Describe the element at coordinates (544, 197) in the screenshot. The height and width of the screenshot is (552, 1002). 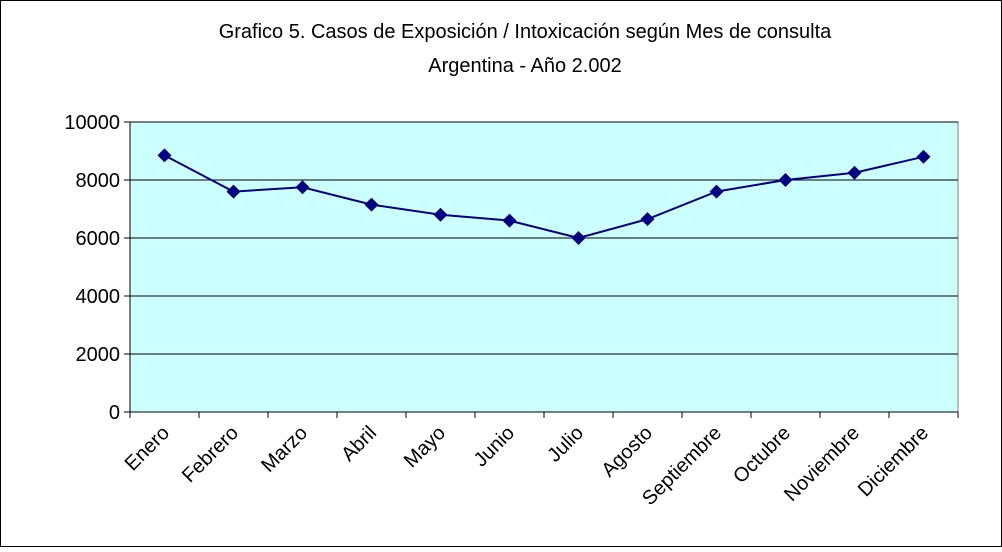
I see `series-line` at that location.